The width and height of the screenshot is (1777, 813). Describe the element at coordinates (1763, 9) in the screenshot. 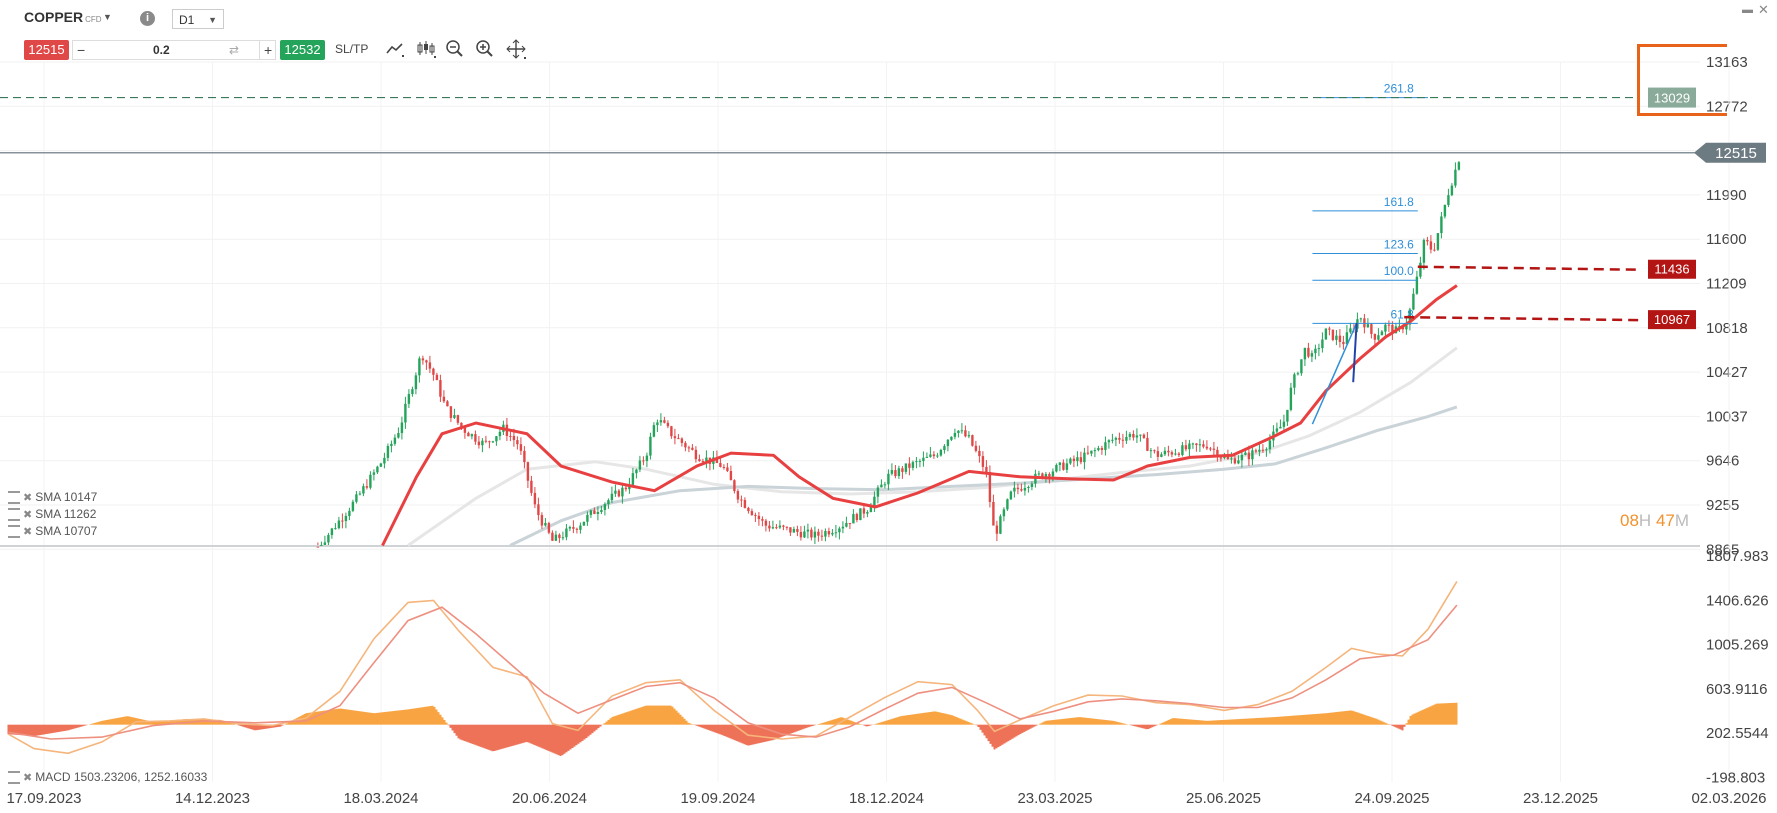

I see `close-icon: ✕` at that location.